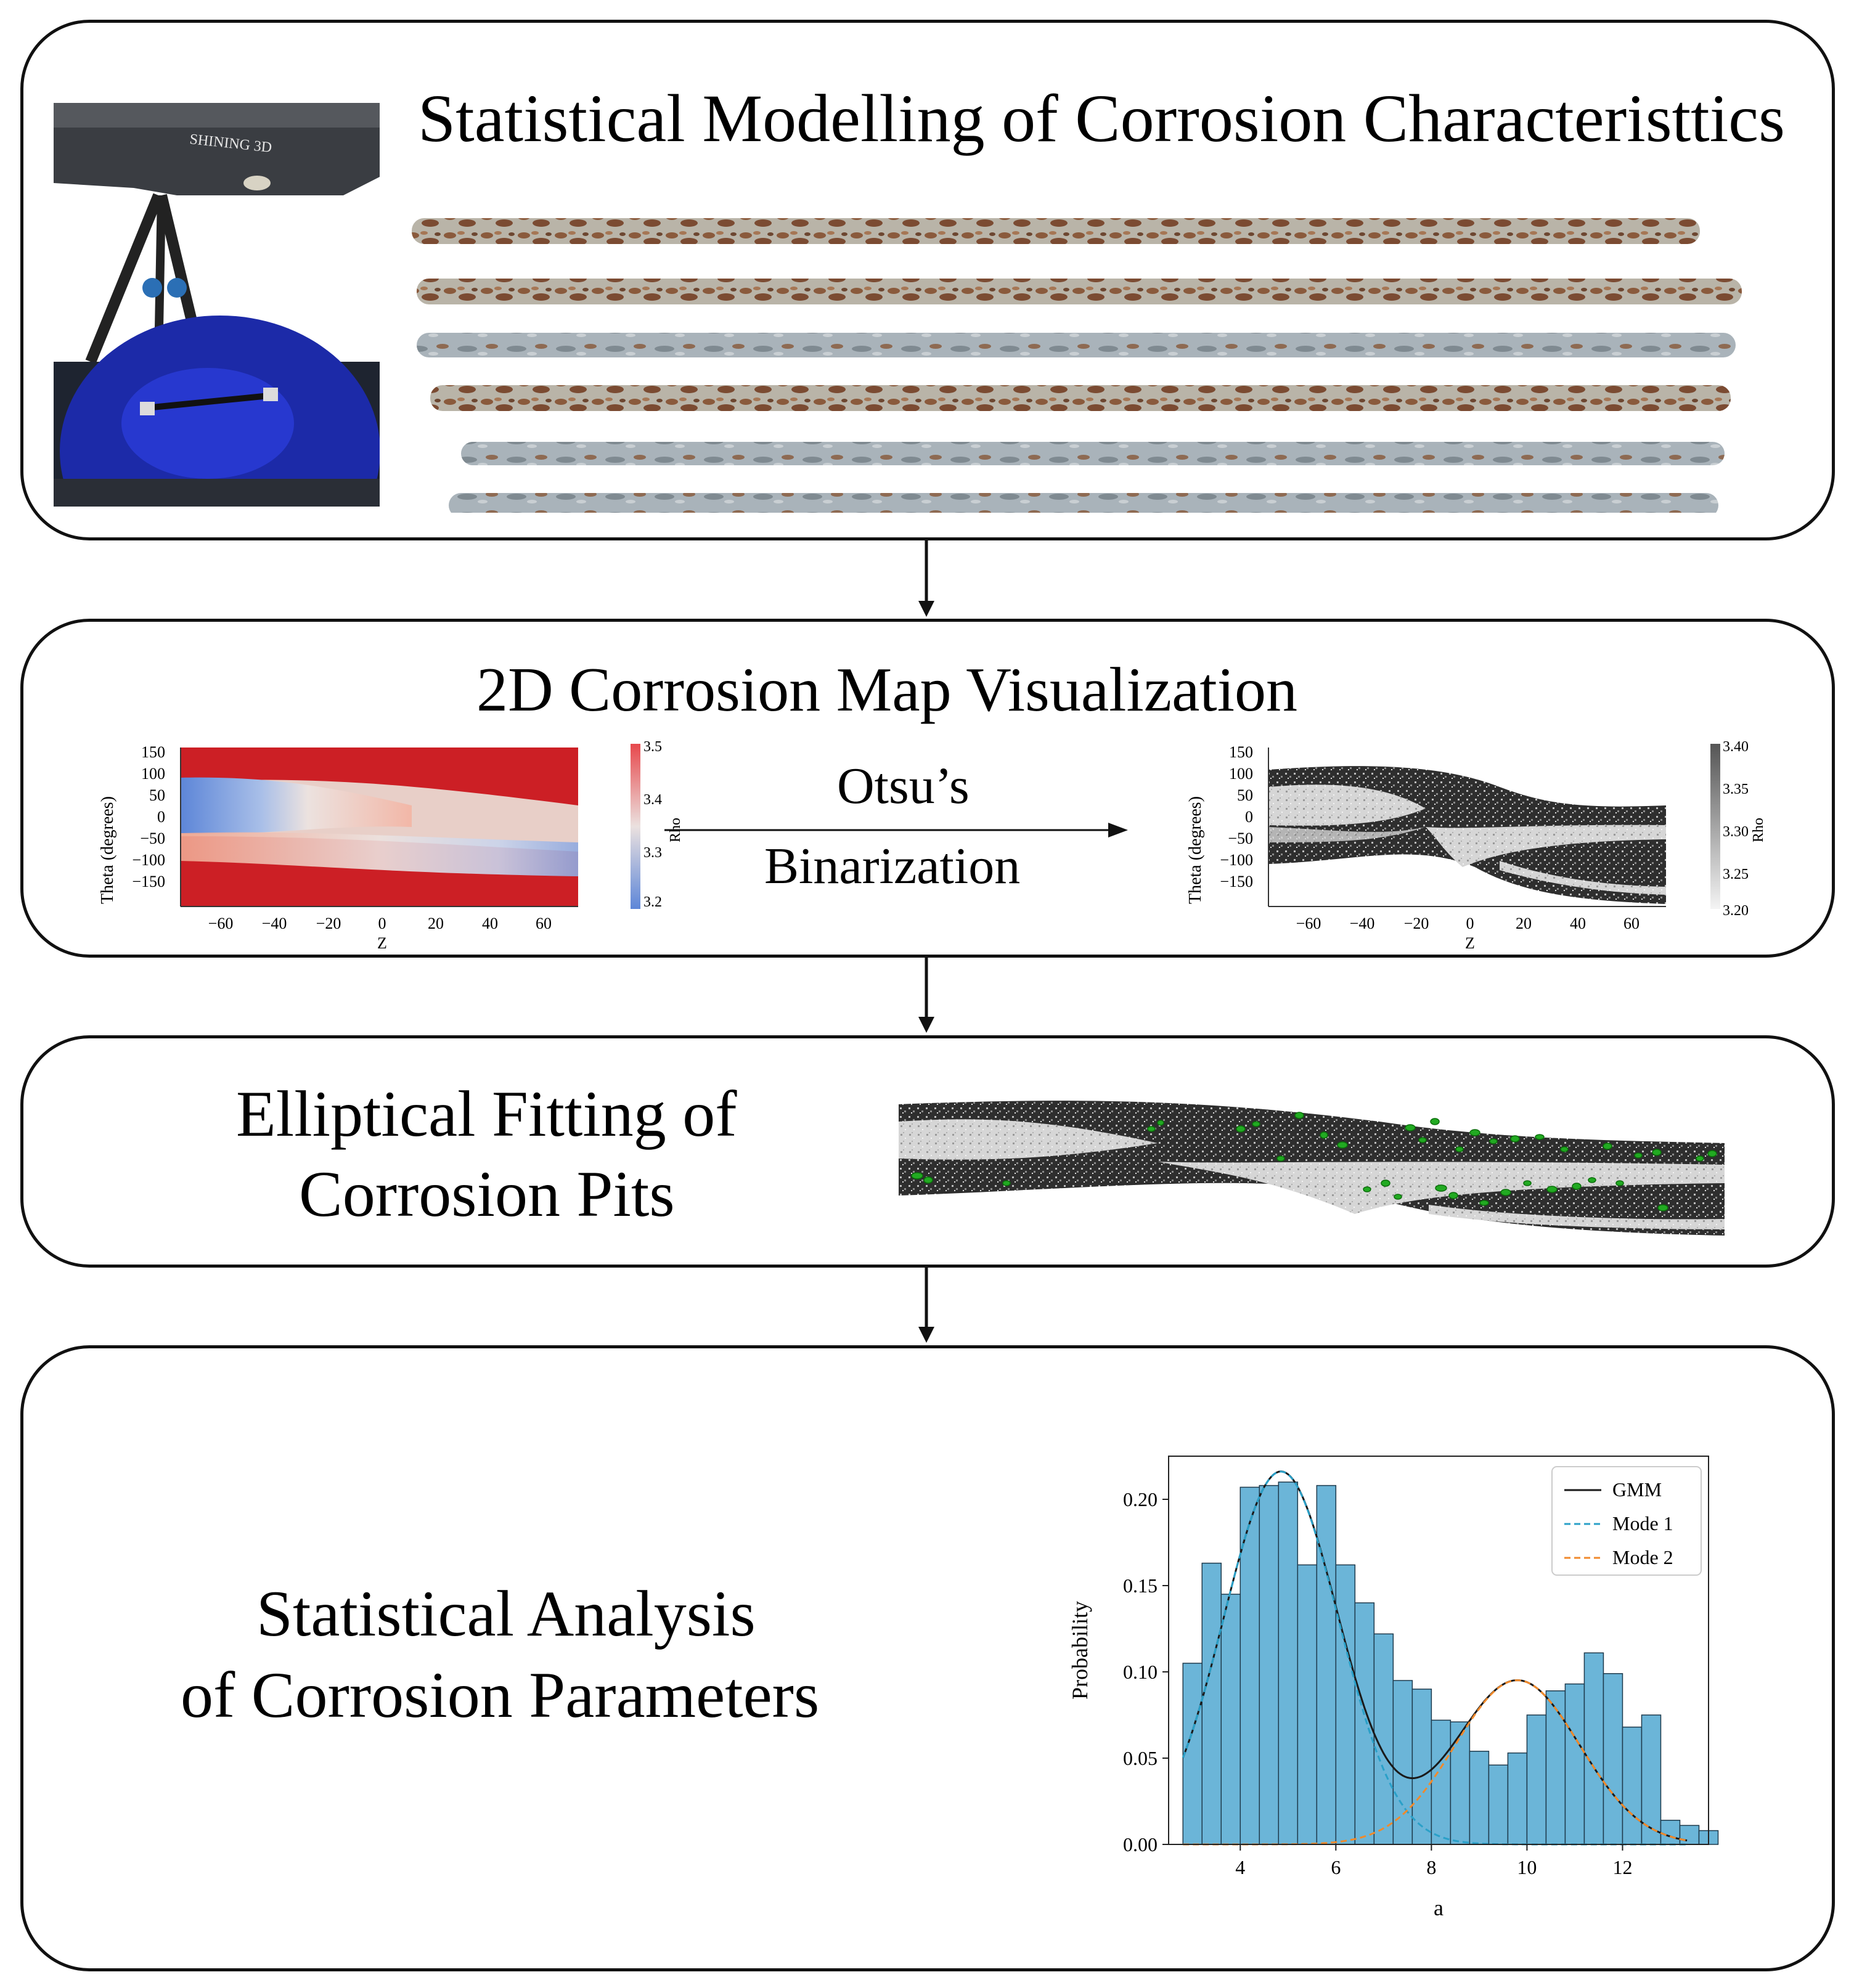 This screenshot has height=1988, width=1854. I want to click on binarized-plot-area, so click(1467, 835).